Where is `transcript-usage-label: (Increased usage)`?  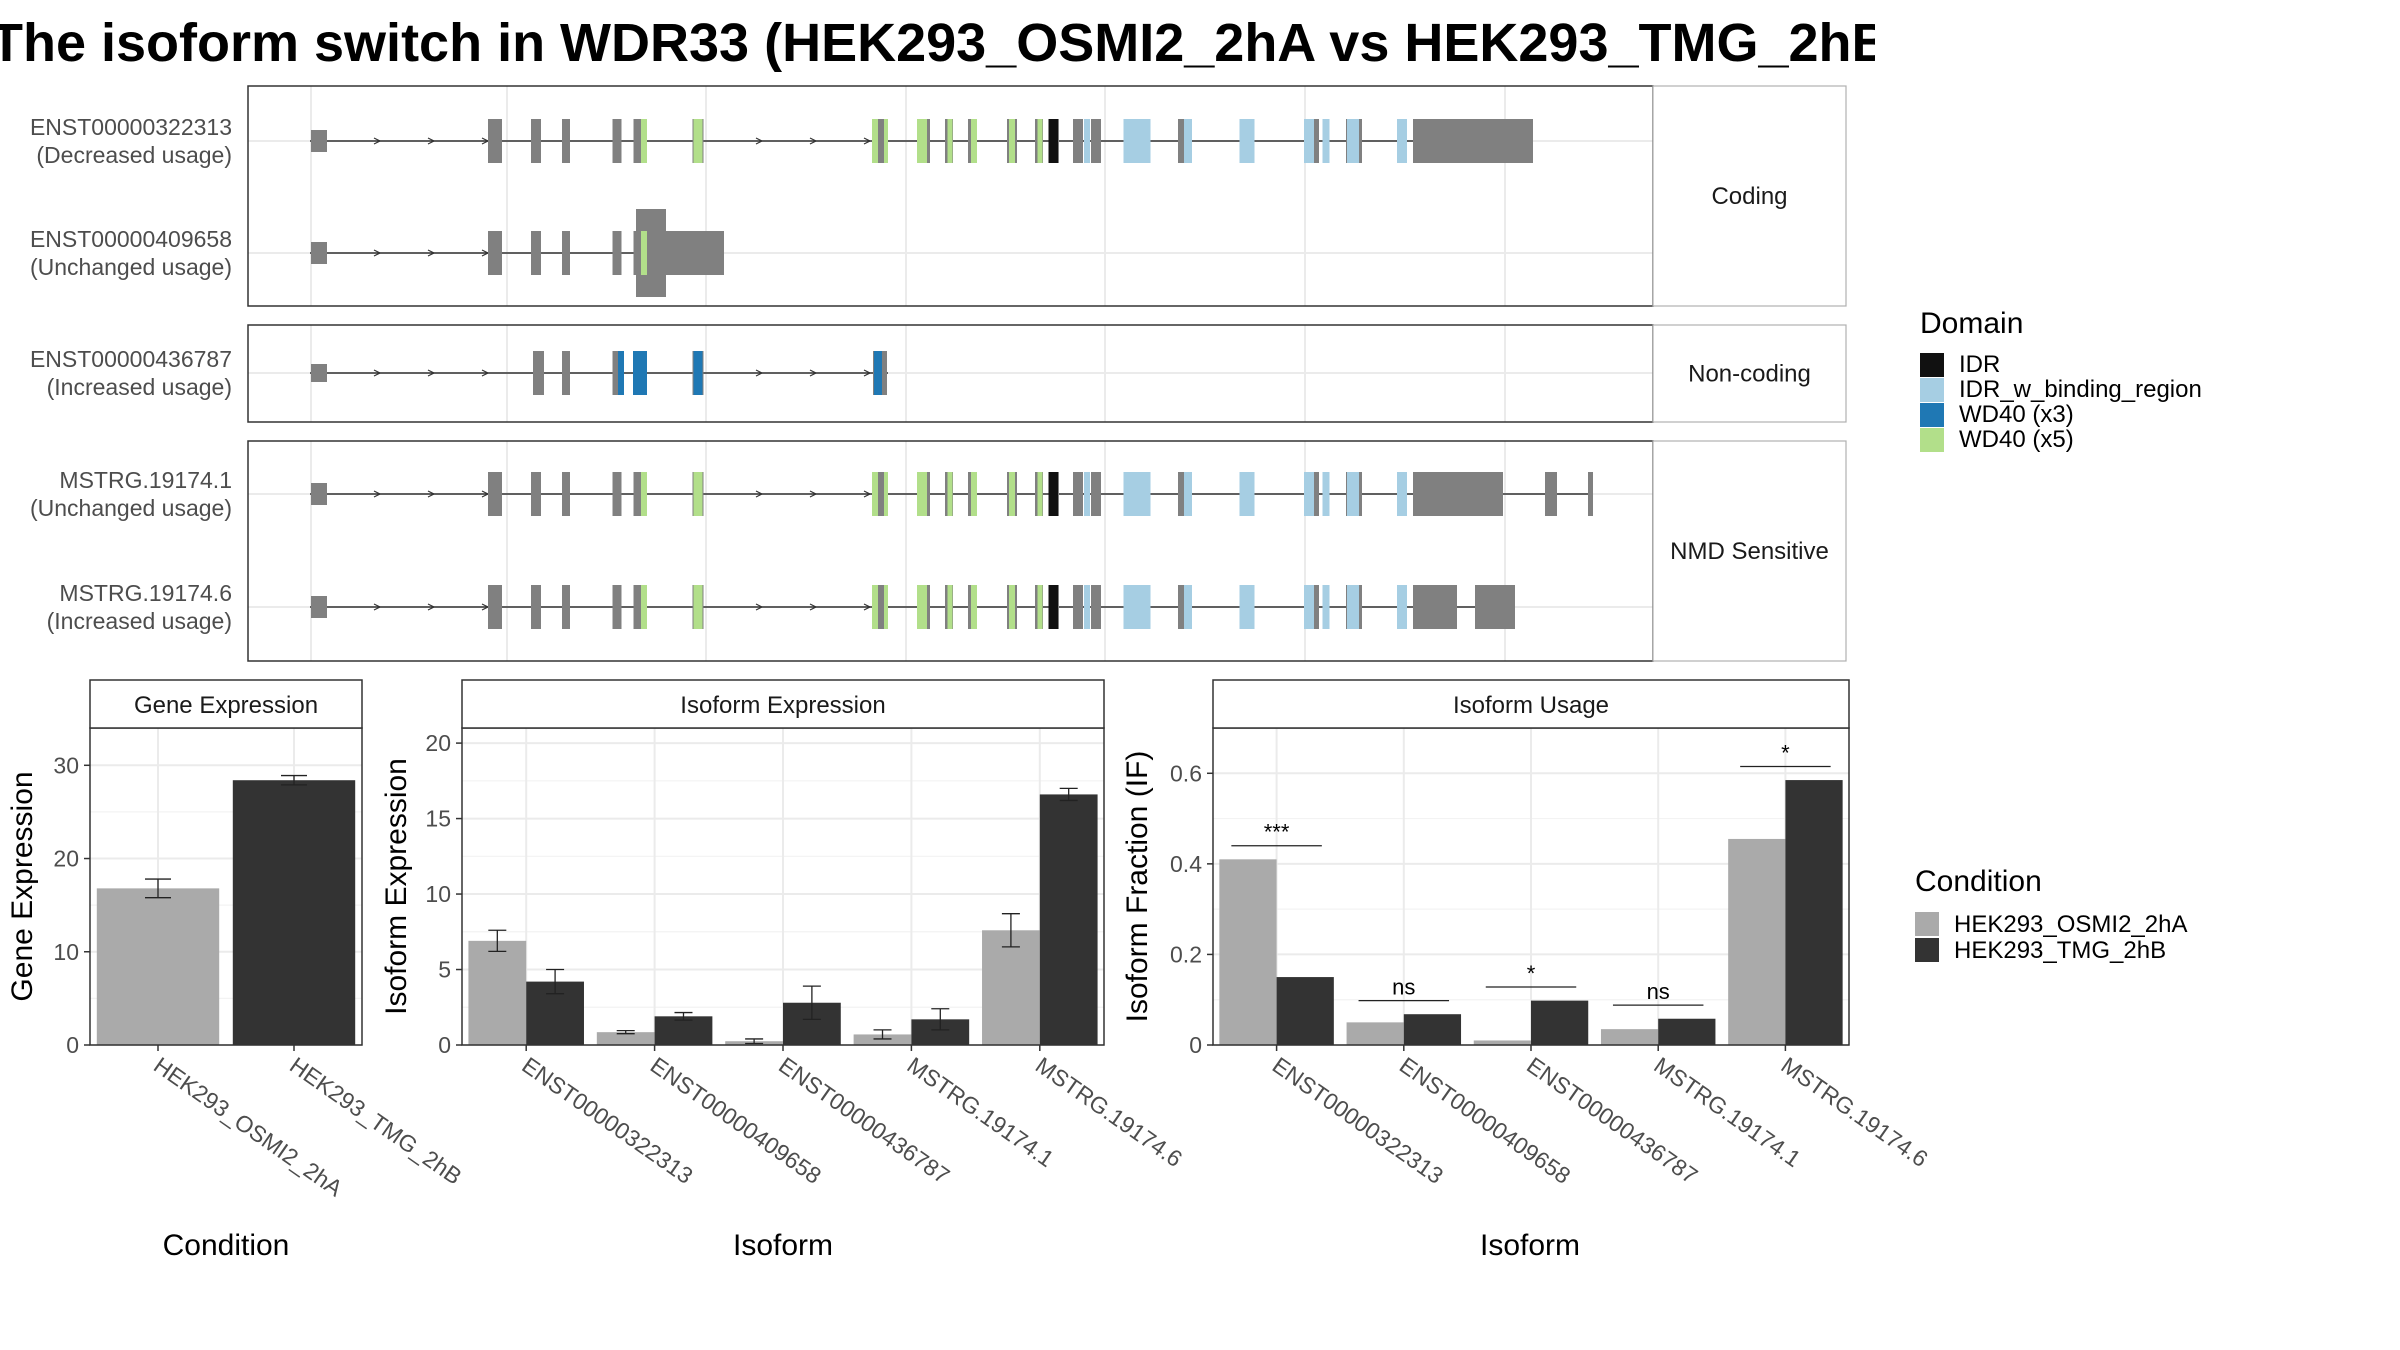
transcript-usage-label: (Increased usage) is located at coordinates (139, 621).